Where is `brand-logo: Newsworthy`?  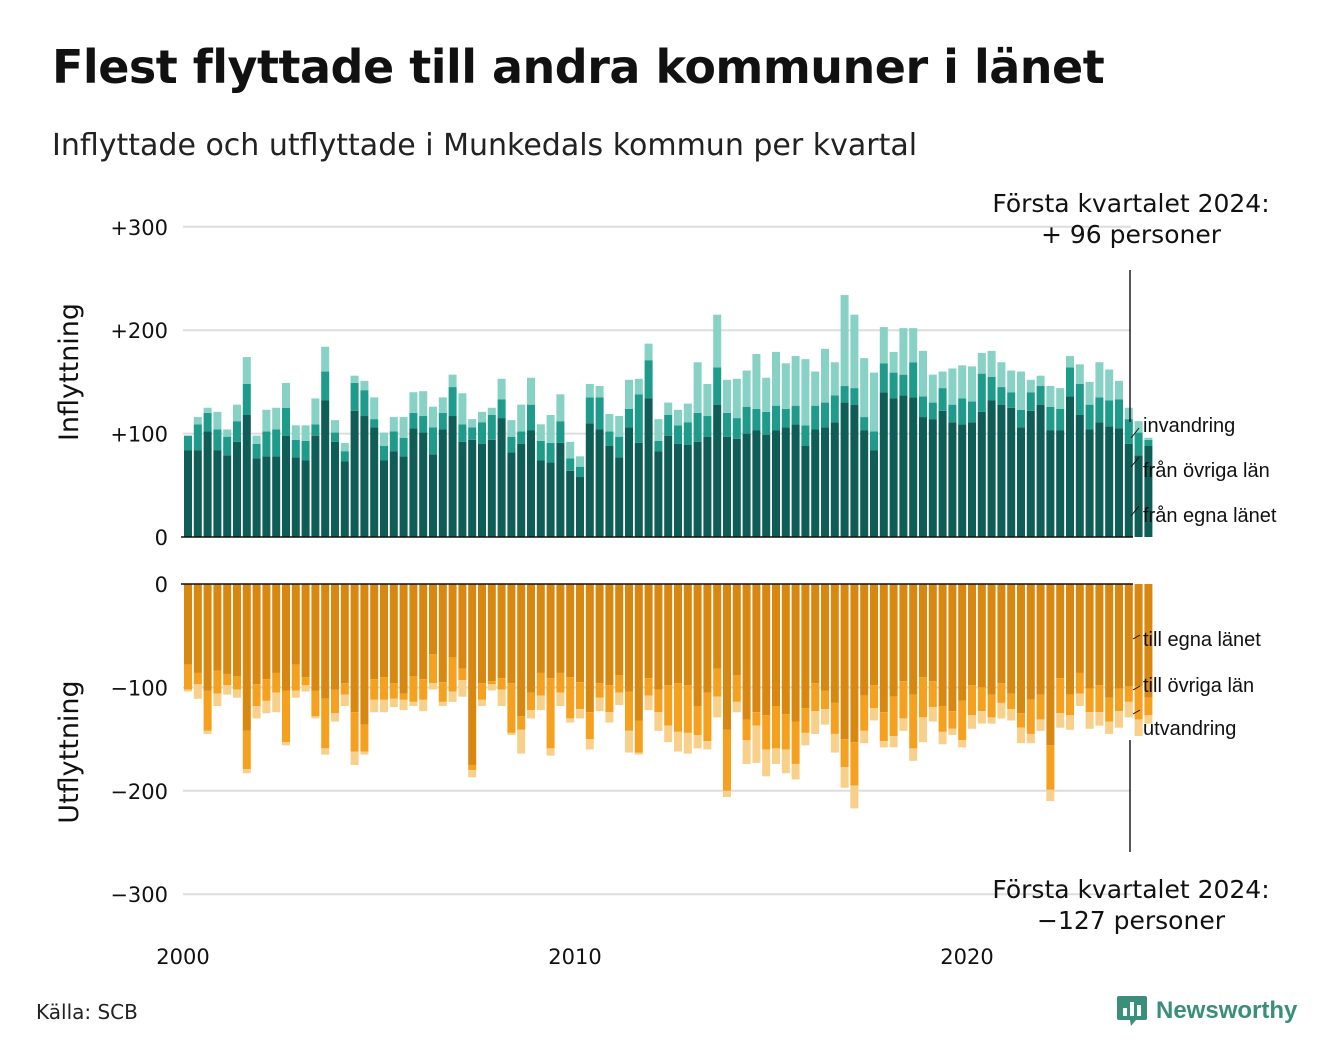
brand-logo: Newsworthy is located at coordinates (1206, 1011).